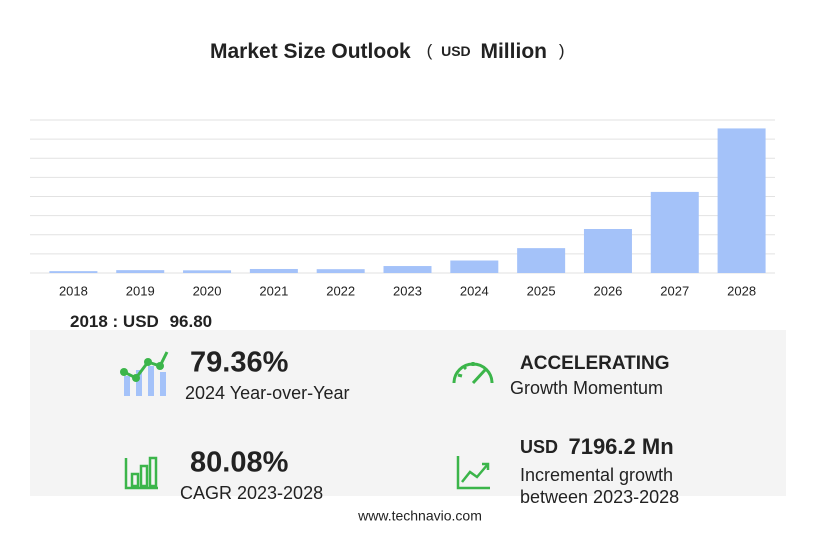 Image resolution: width=816 pixels, height=533 pixels. What do you see at coordinates (340, 290) in the screenshot?
I see `x-tick-label: 2022` at bounding box center [340, 290].